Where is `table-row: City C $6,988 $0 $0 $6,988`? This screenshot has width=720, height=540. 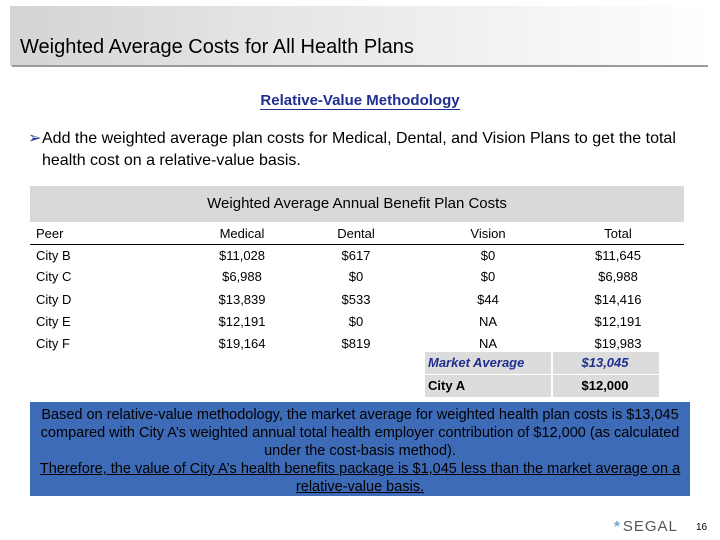
table-row: City C $6,988 $0 $0 $6,988 is located at coordinates (357, 276).